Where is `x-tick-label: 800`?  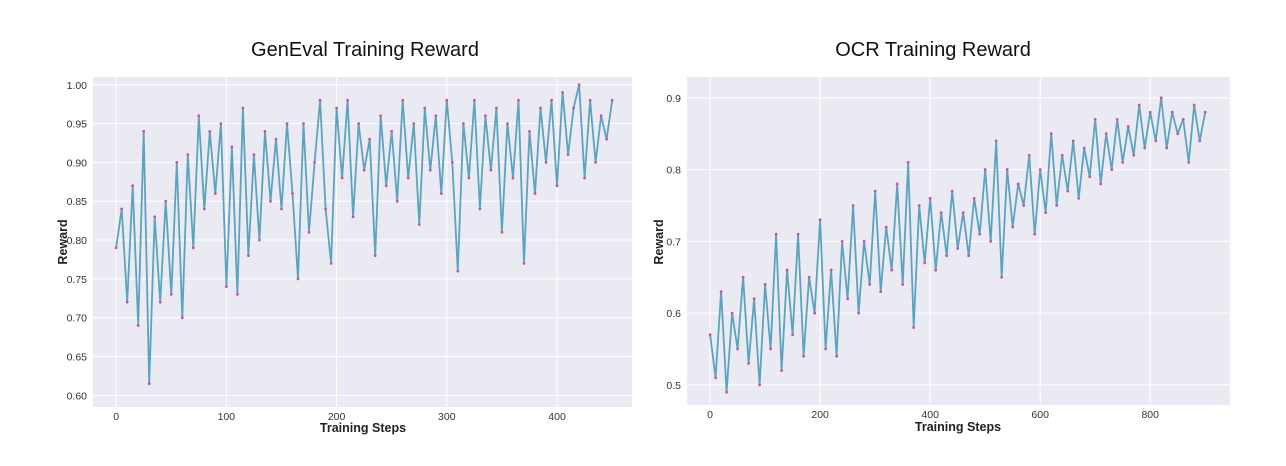
x-tick-label: 800 is located at coordinates (1150, 415).